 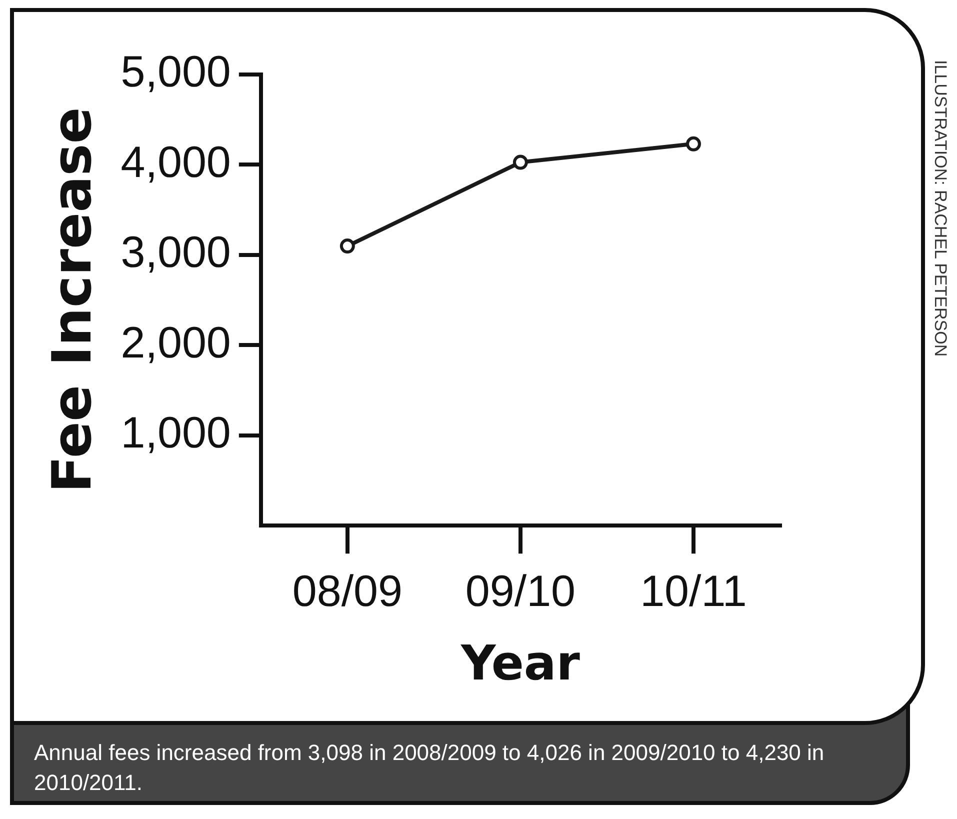 What do you see at coordinates (175, 253) in the screenshot?
I see `y-tick-label: 3,000` at bounding box center [175, 253].